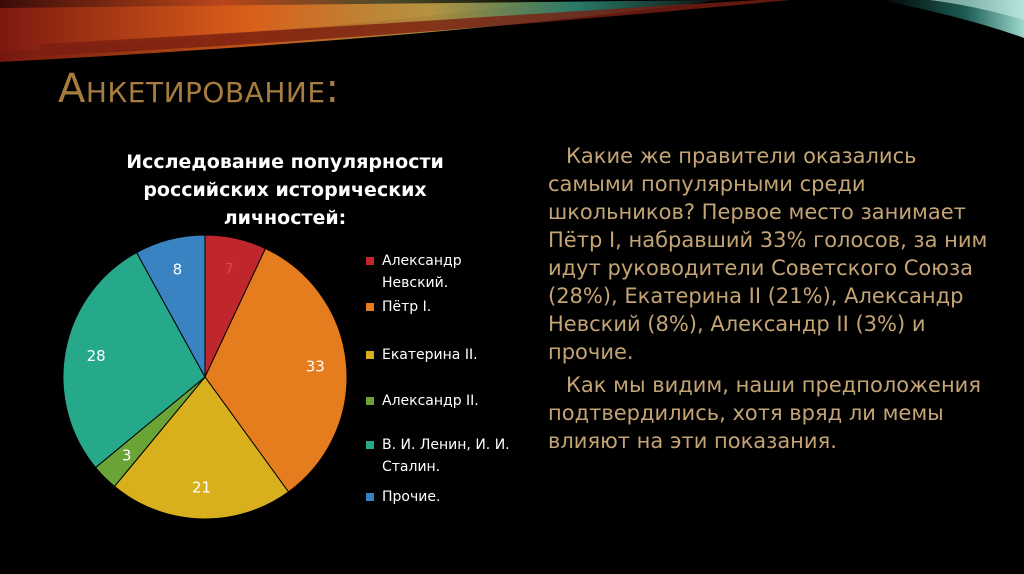 Image resolution: width=1024 pixels, height=574 pixels. I want to click on data-label-nevsky: 7, so click(229, 269).